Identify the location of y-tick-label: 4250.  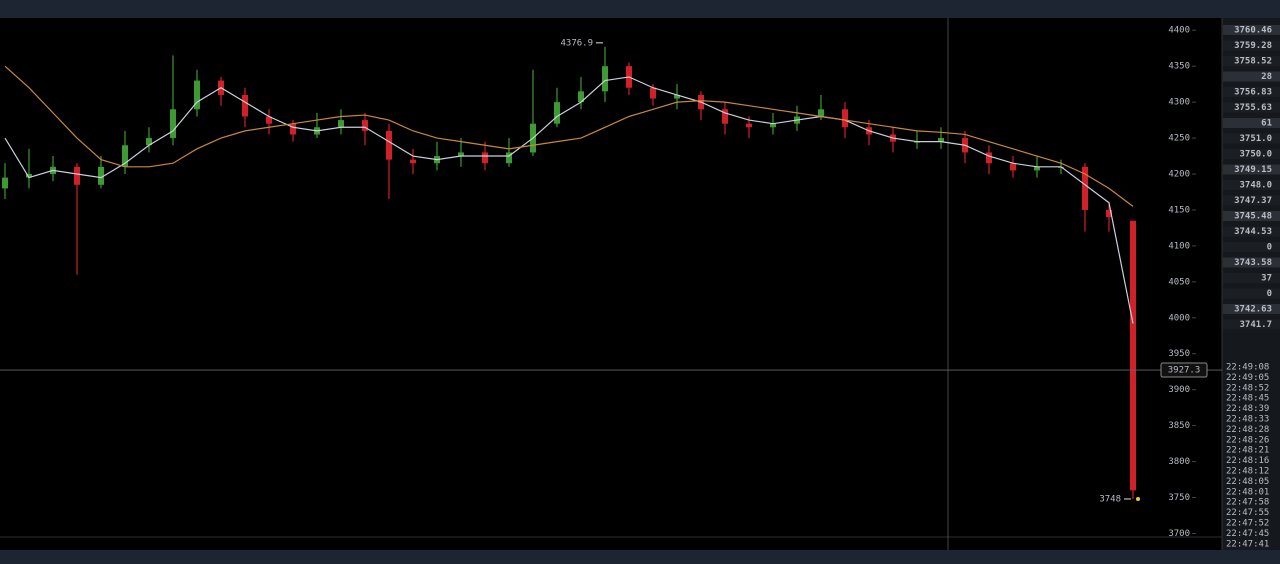
(1179, 139).